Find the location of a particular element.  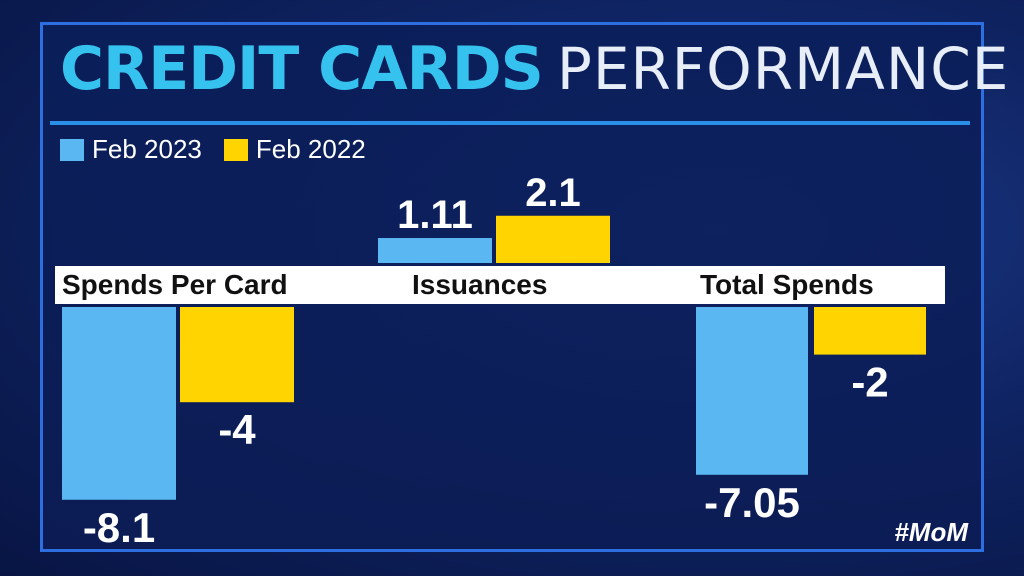

bar-issuances-feb-2023 is located at coordinates (435, 250).